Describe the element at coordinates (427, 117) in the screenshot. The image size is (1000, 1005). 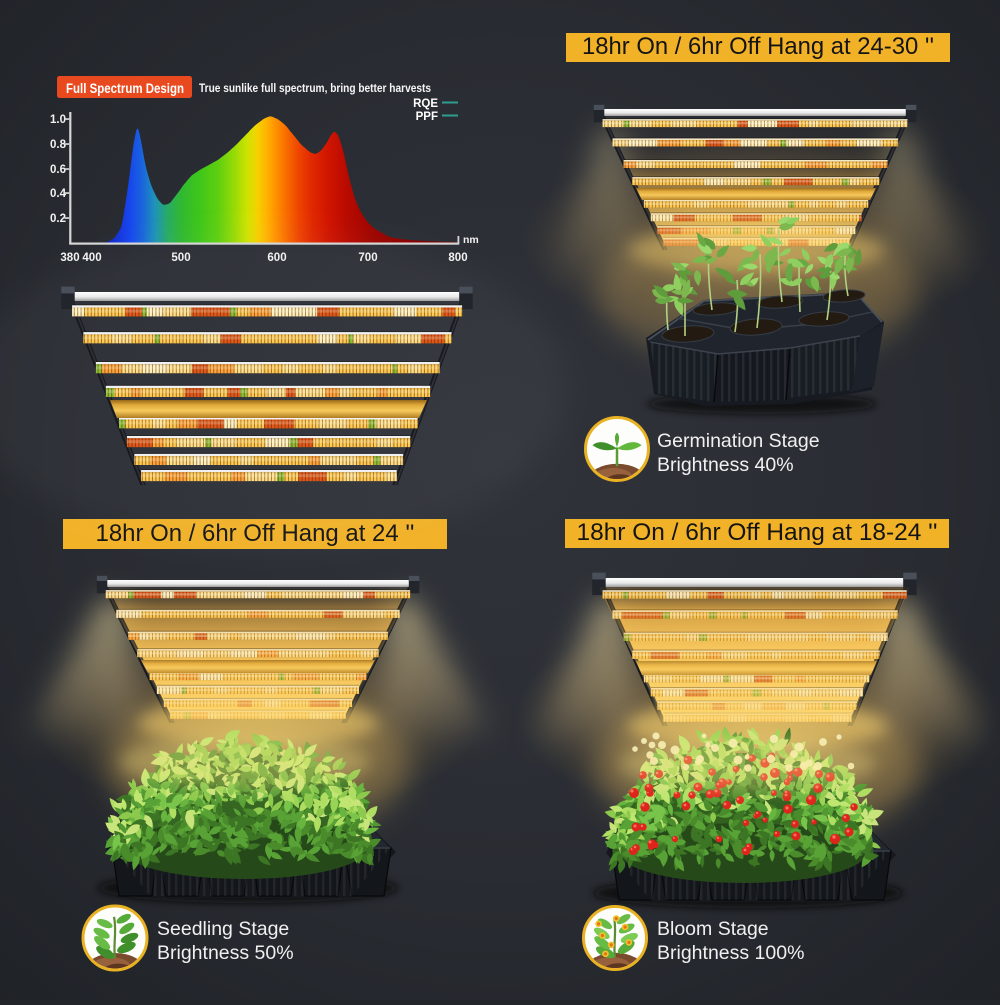
I see `svg-text: PPF` at that location.